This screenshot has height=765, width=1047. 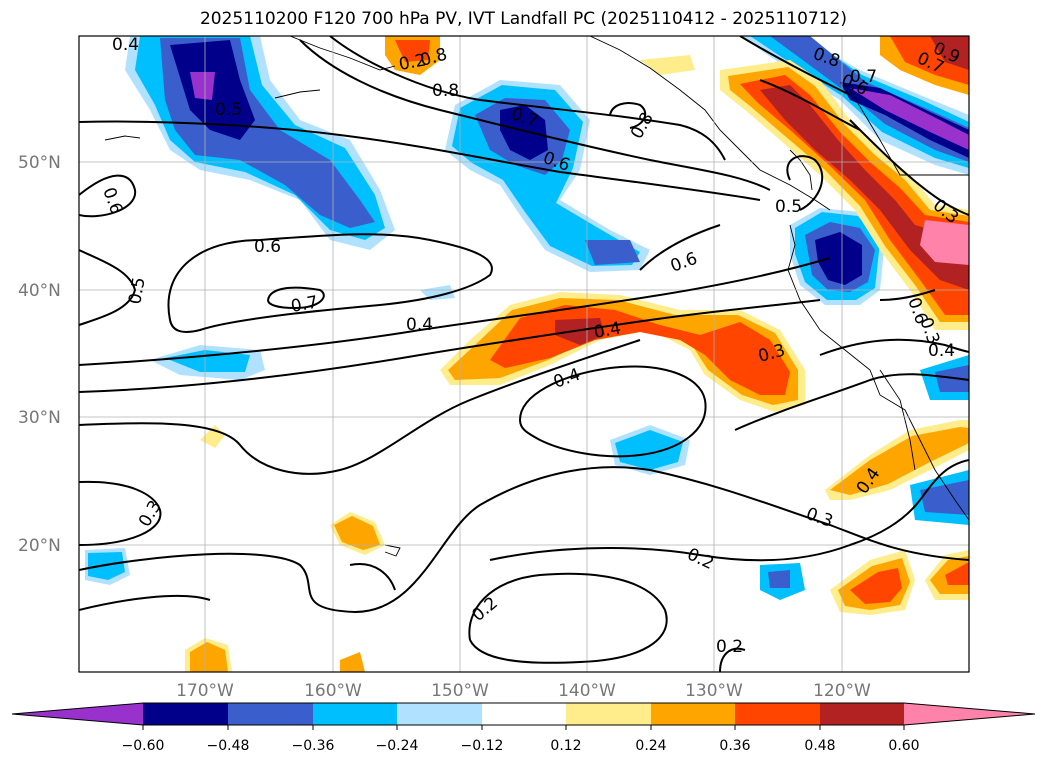 What do you see at coordinates (842, 691) in the screenshot?
I see `lon-label-120w: 120°W` at bounding box center [842, 691].